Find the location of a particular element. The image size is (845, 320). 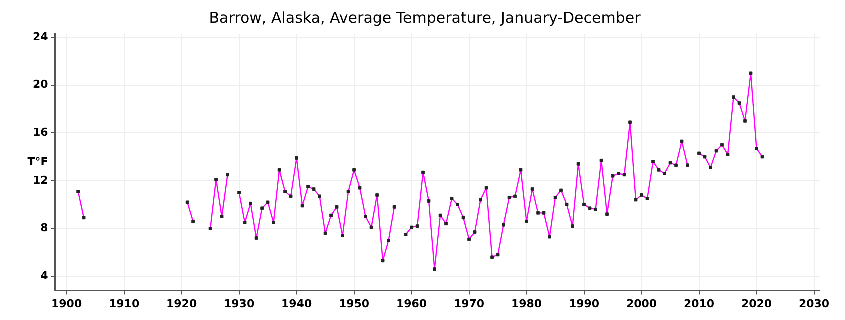

x-tick-label: 1920 is located at coordinates (182, 303).